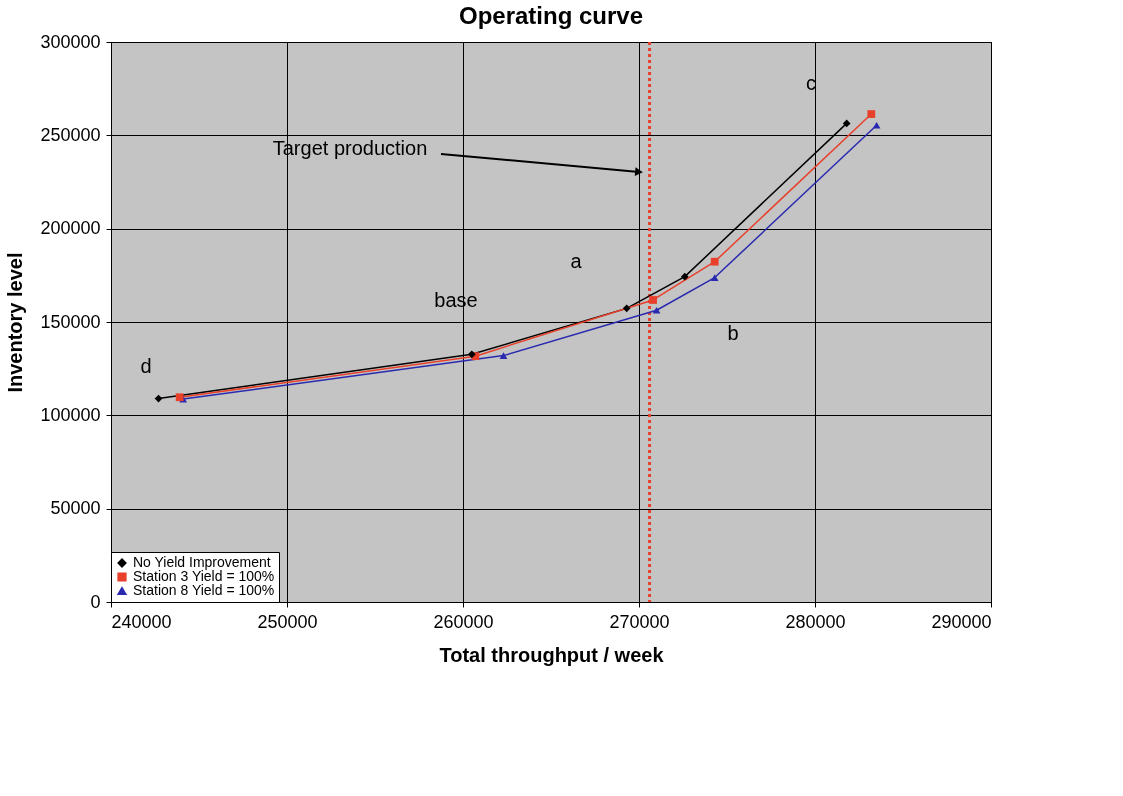 The height and width of the screenshot is (796, 1123). I want to click on y-tick-label: 300000, so click(70, 41).